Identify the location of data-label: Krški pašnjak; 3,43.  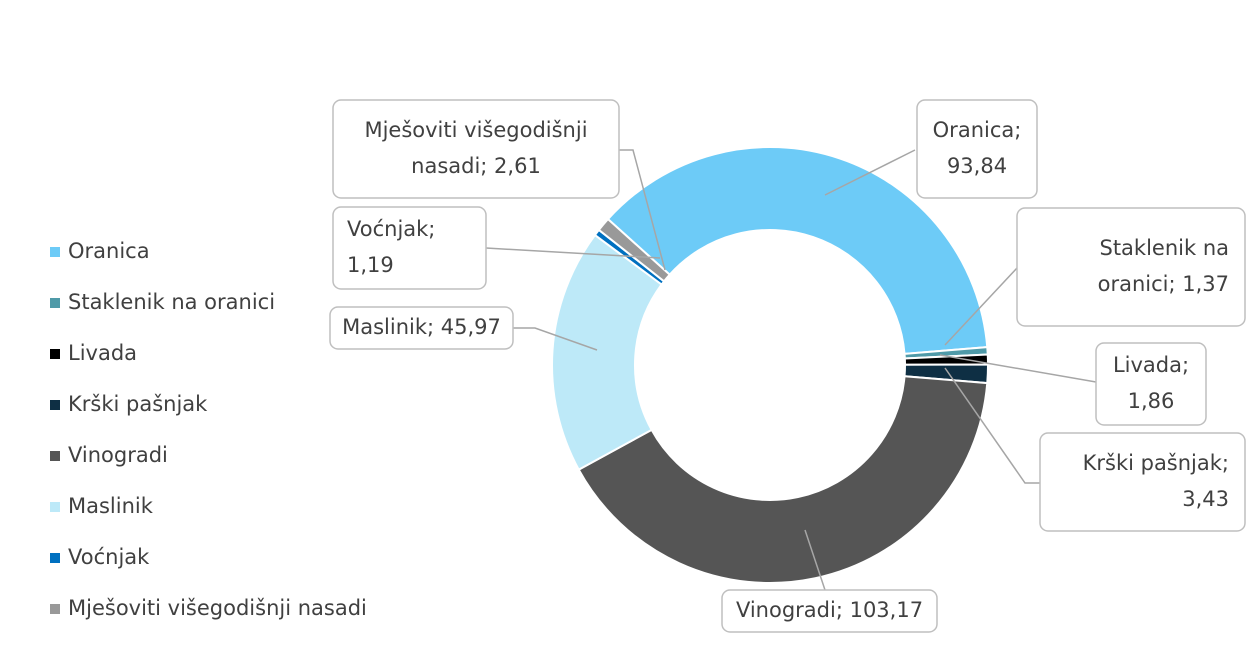
(1156, 481).